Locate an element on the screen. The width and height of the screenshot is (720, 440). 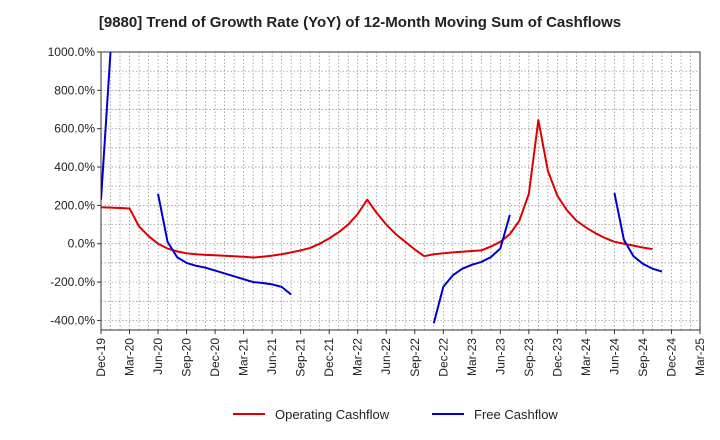
x-tick-label: Dec-19 is located at coordinates (101, 357).